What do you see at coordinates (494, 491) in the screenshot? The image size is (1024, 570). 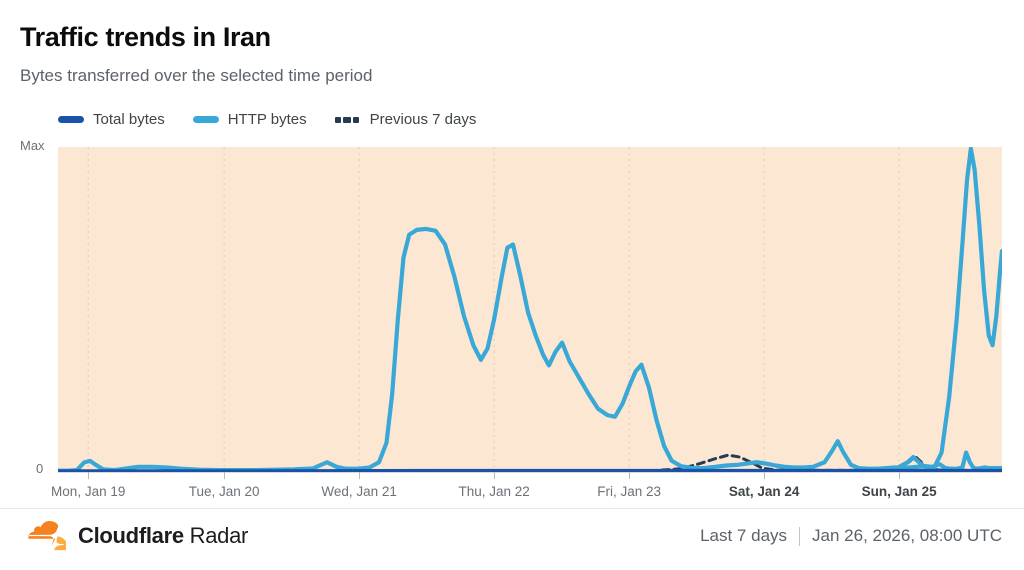 I see `x-axis-label: Thu, Jan 22` at bounding box center [494, 491].